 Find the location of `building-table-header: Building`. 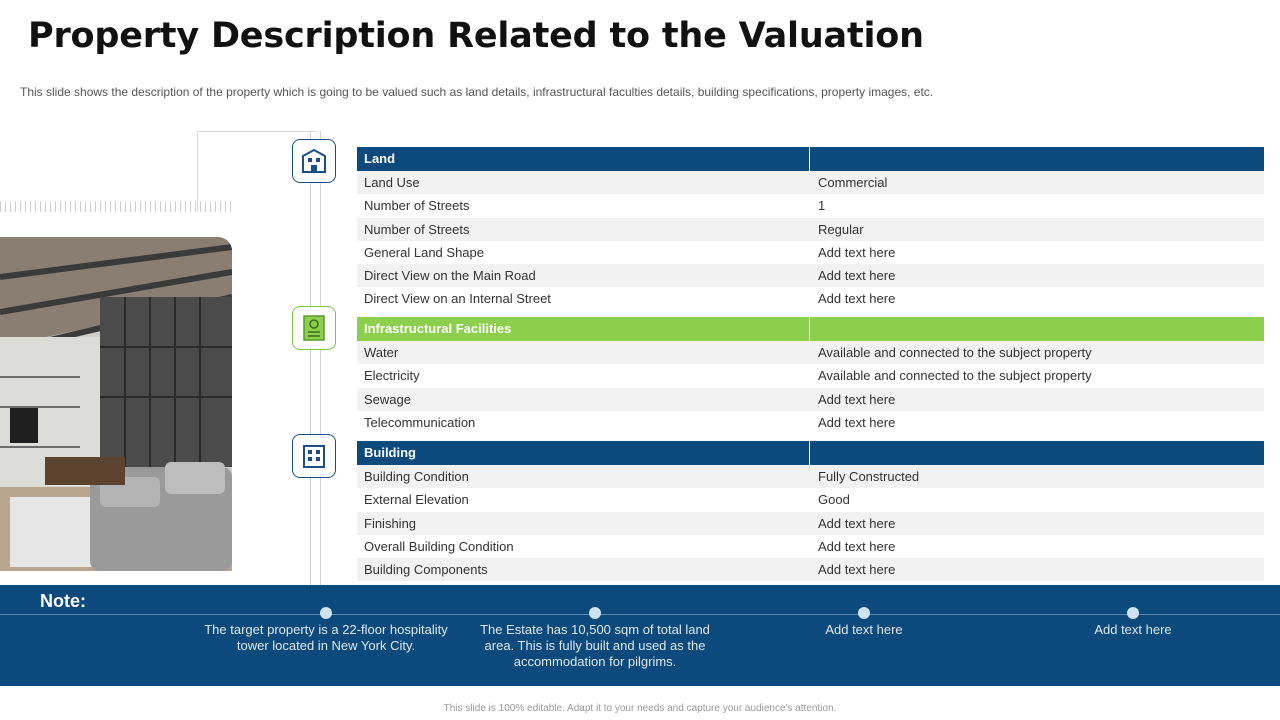

building-table-header: Building is located at coordinates (810, 453).